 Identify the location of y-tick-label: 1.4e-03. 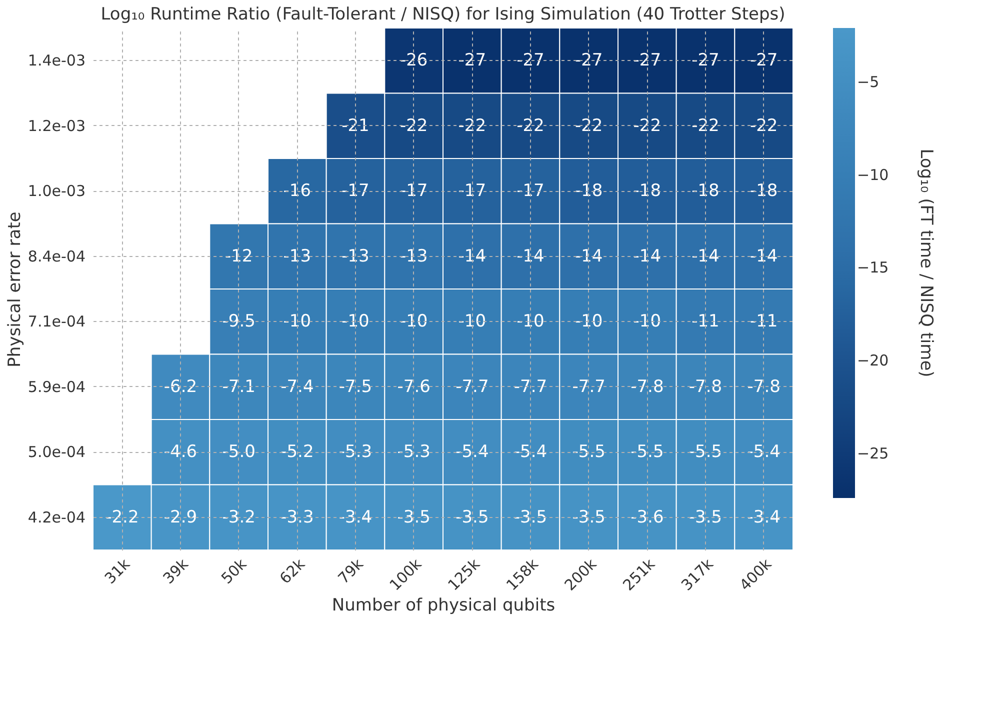
(57, 61).